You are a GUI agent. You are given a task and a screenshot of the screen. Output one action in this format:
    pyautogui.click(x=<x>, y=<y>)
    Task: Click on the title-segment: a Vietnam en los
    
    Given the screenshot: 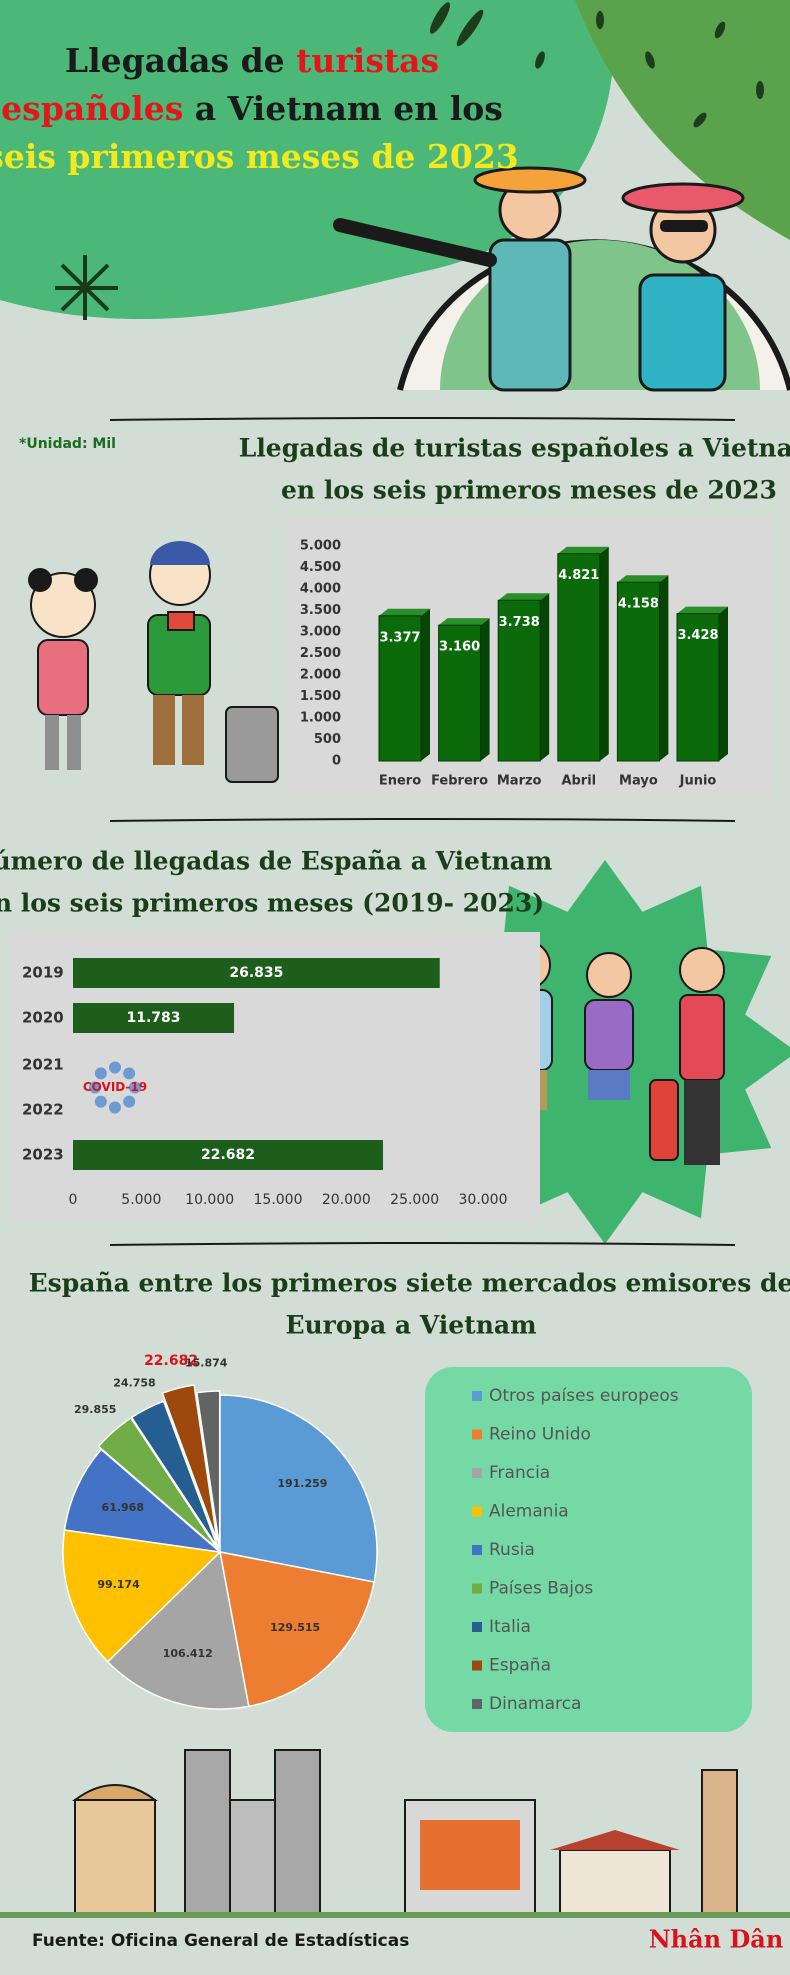 What is the action you would take?
    pyautogui.click(x=343, y=108)
    